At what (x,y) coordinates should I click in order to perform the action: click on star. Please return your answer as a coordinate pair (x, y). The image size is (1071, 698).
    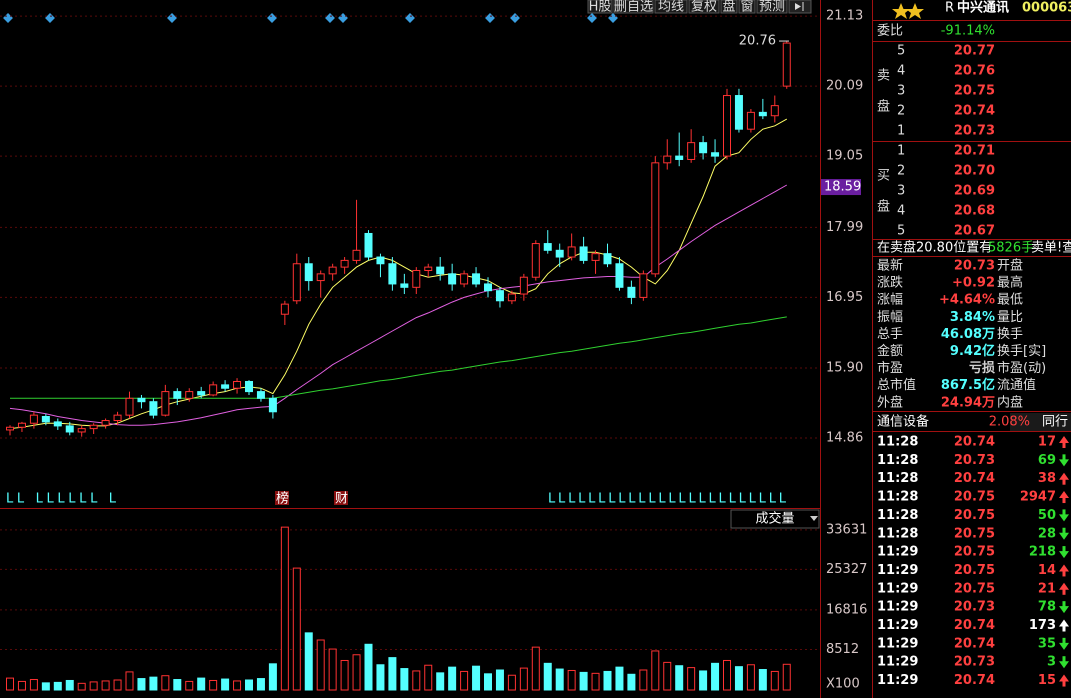
    Looking at the image, I should click on (915, 11).